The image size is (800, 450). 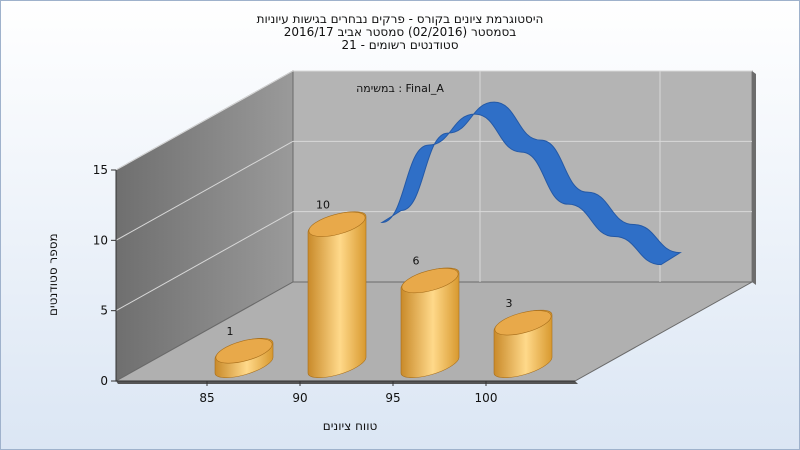 What do you see at coordinates (104, 381) in the screenshot?
I see `y-tick-label: 0` at bounding box center [104, 381].